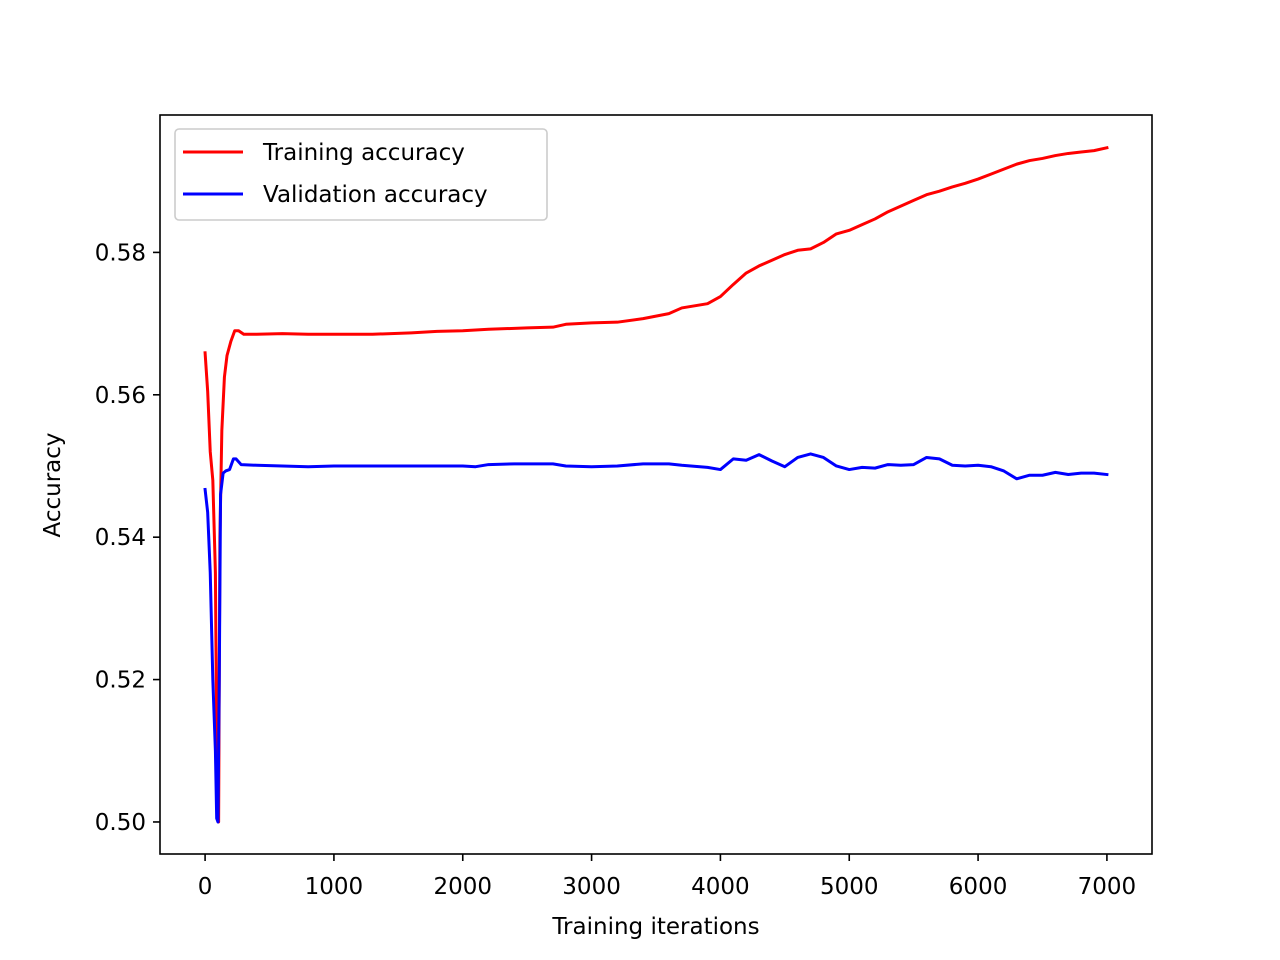 Image resolution: width=1280 pixels, height=960 pixels. I want to click on y-tick-label: 0.58, so click(120, 253).